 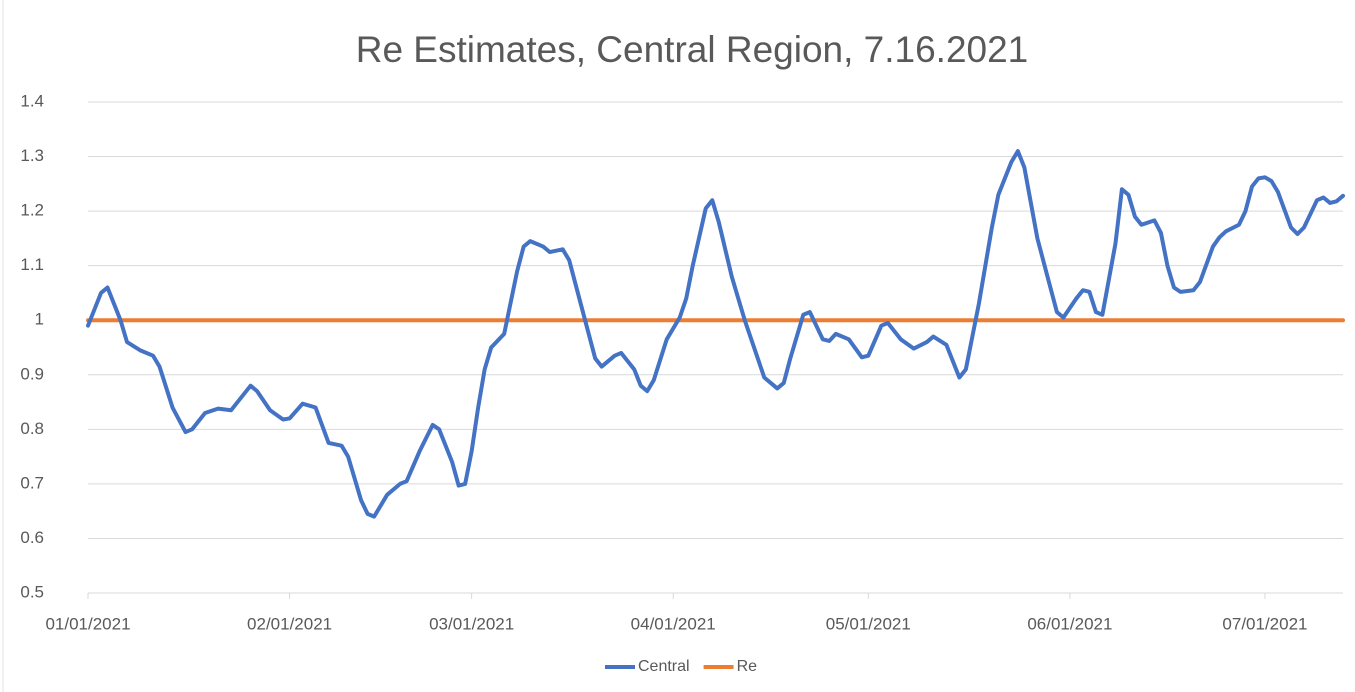 What do you see at coordinates (289, 623) in the screenshot?
I see `x-tick-label: 02/01/2021` at bounding box center [289, 623].